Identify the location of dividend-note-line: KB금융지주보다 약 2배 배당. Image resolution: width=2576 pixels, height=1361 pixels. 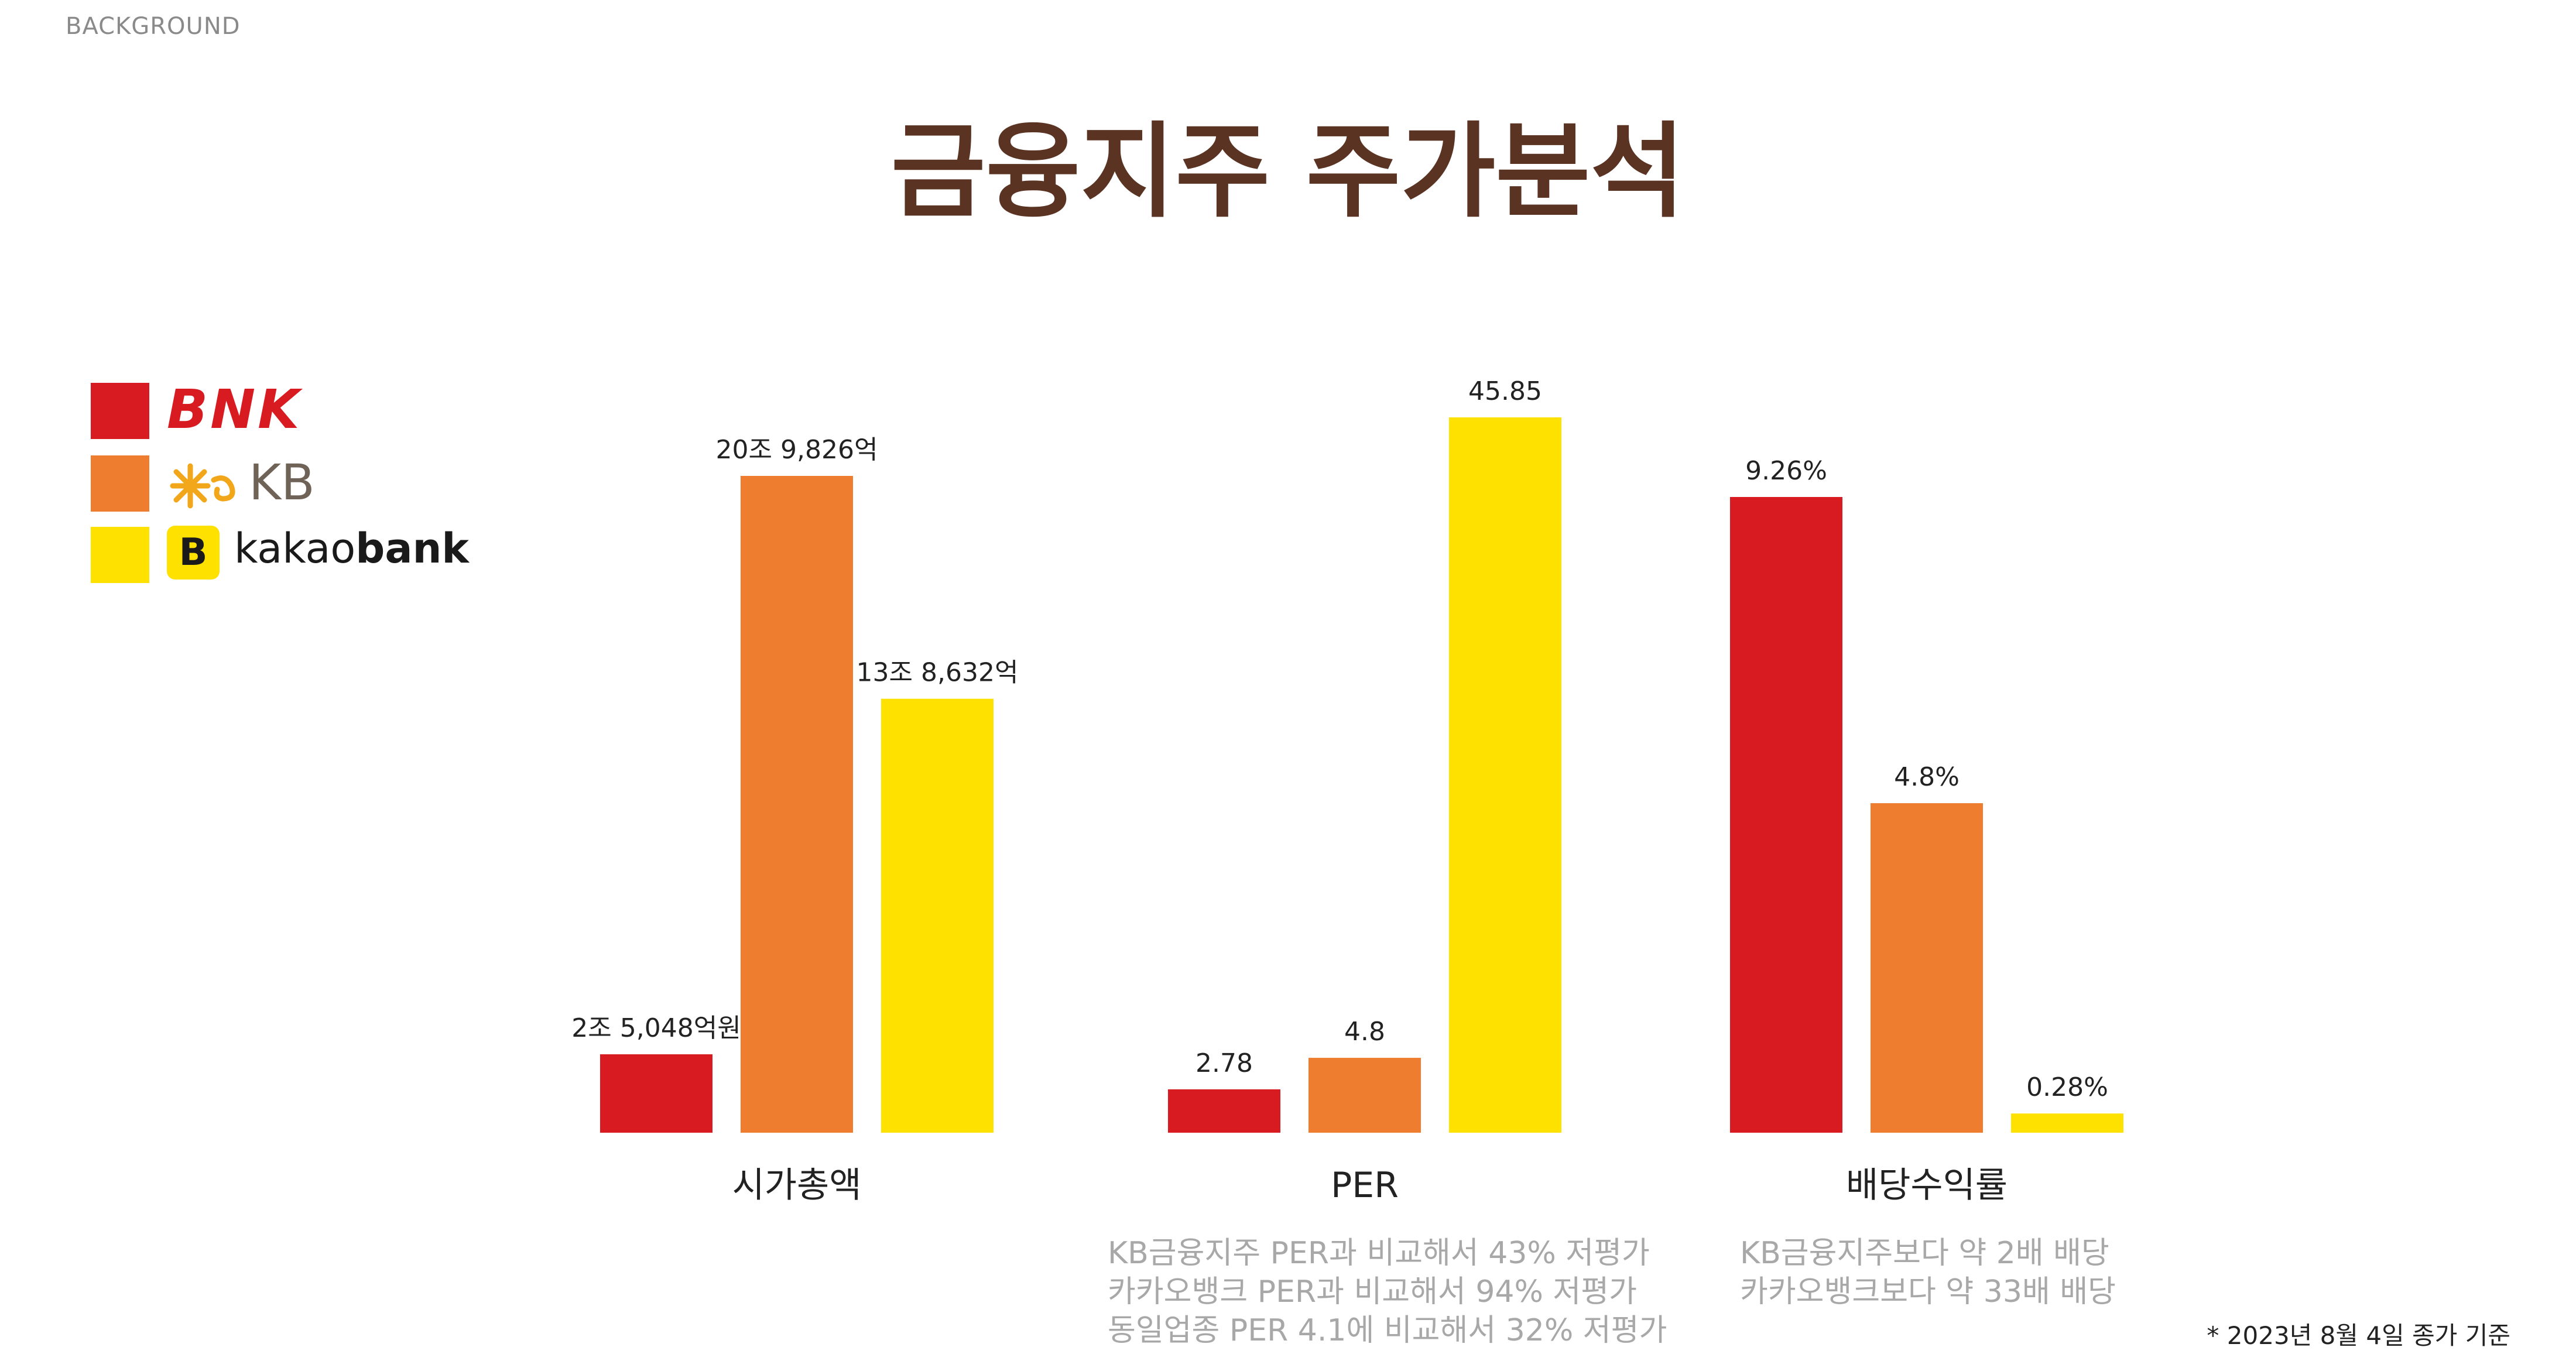
(1925, 1253).